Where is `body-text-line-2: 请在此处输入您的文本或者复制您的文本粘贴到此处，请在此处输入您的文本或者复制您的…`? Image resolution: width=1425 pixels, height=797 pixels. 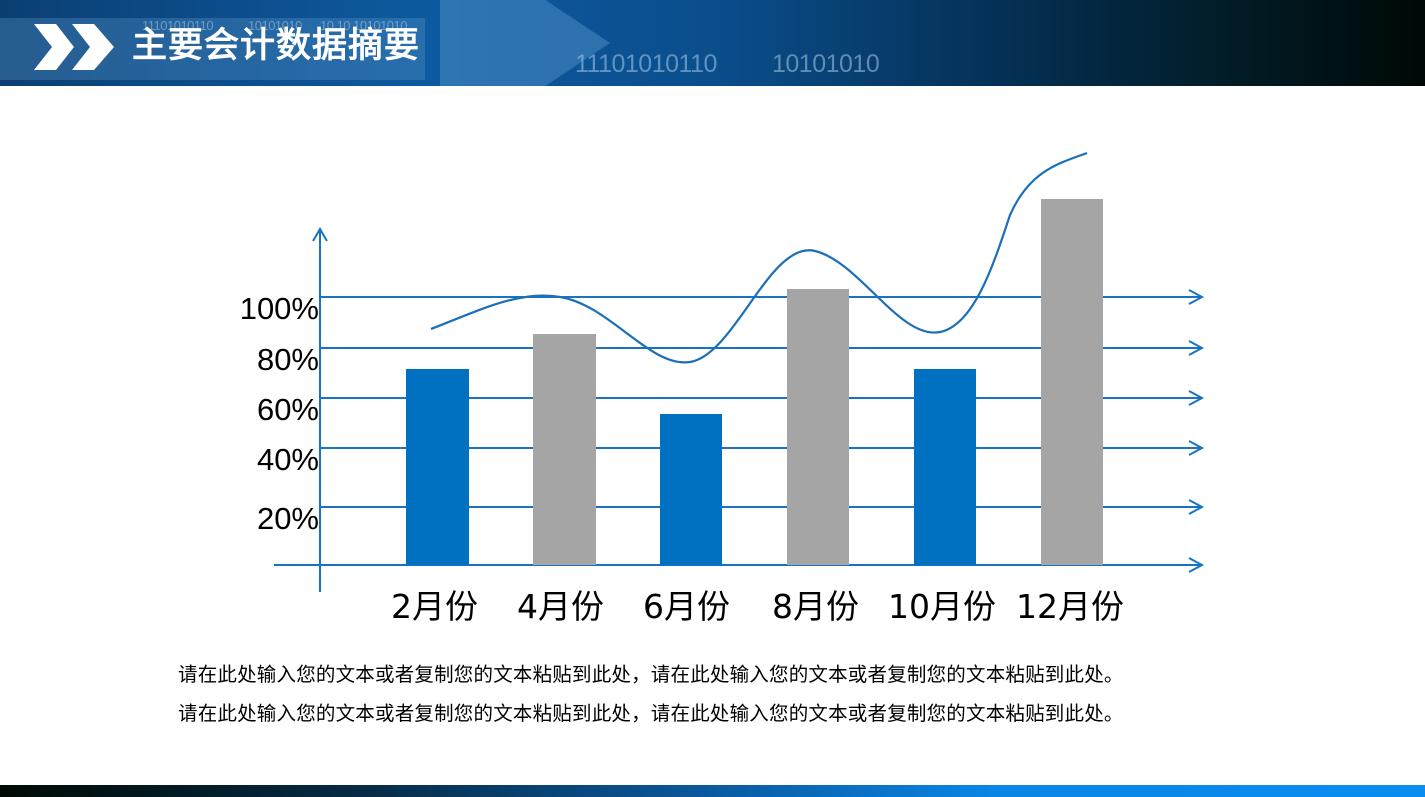 body-text-line-2: 请在此处输入您的文本或者复制您的文本粘贴到此处，请在此处输入您的文本或者复制您的… is located at coordinates (651, 713).